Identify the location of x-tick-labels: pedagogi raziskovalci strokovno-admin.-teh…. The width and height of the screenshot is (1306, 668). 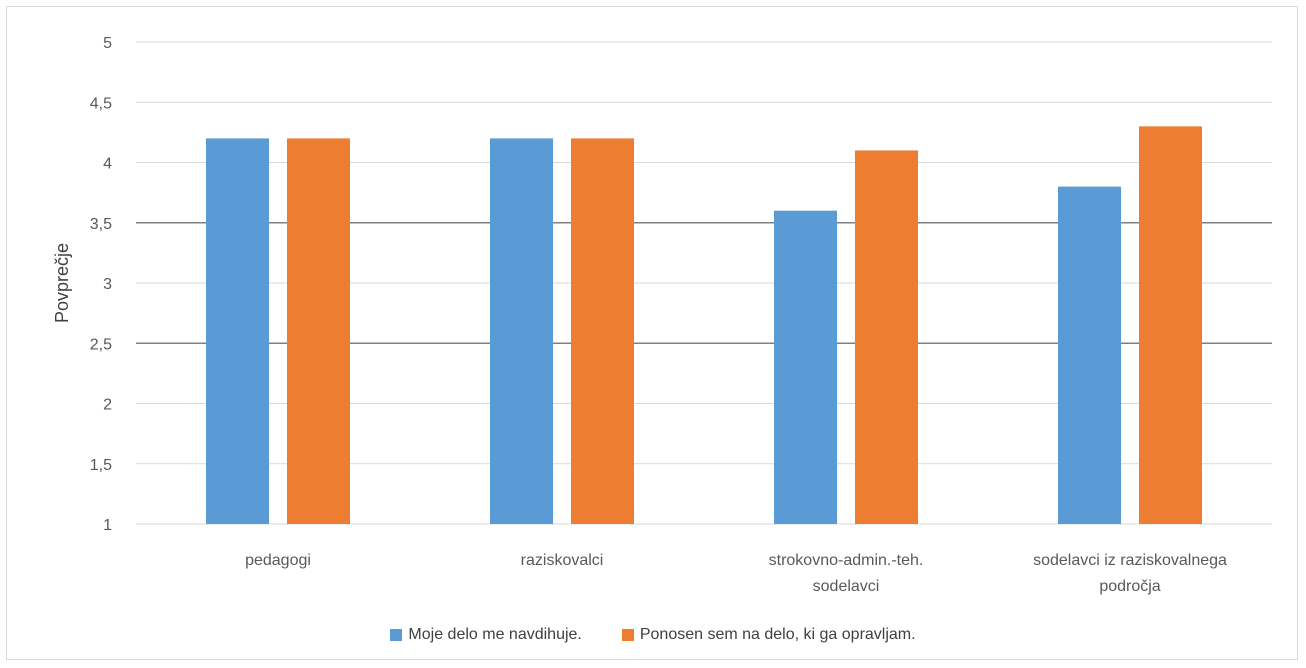
(736, 573).